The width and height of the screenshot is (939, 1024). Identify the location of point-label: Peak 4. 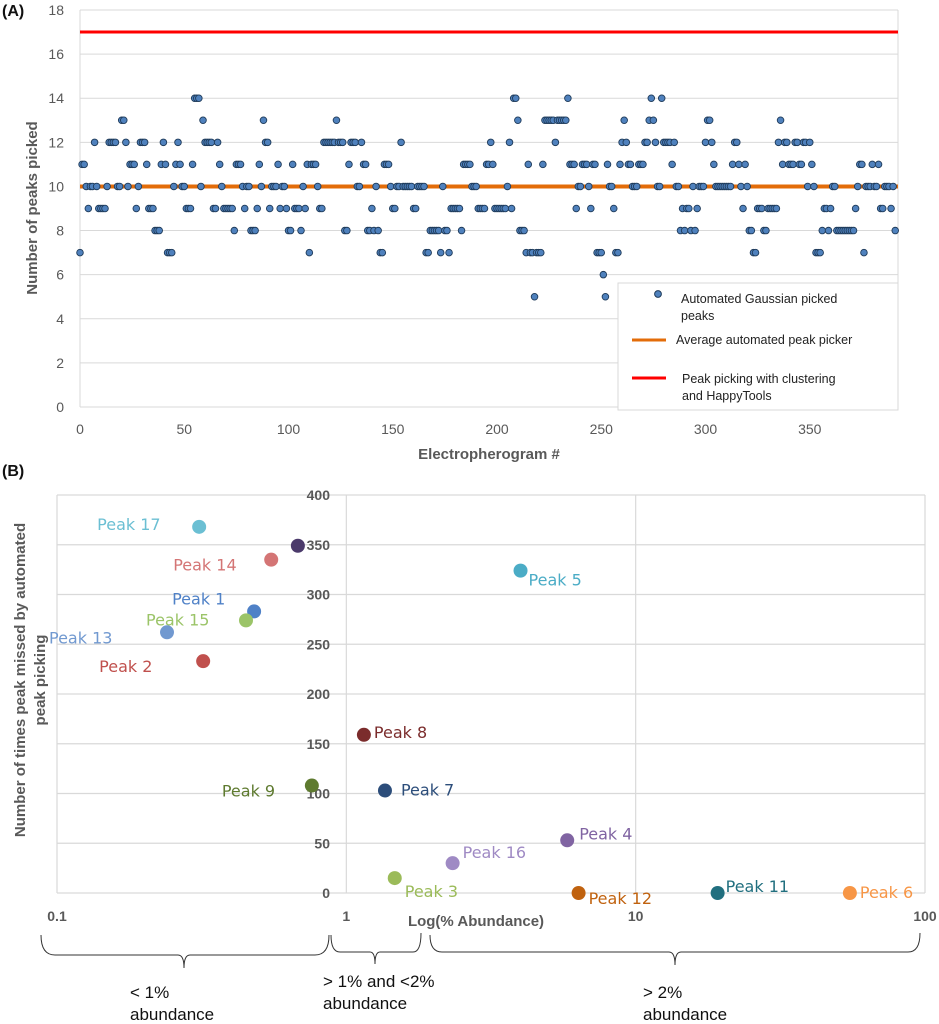
(605, 833).